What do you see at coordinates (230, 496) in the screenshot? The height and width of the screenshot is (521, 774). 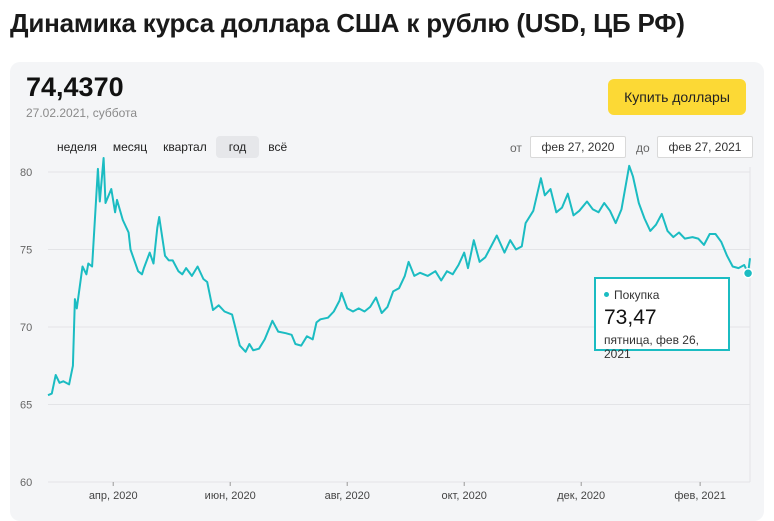 I see `x-tick-label: июн, 2020` at bounding box center [230, 496].